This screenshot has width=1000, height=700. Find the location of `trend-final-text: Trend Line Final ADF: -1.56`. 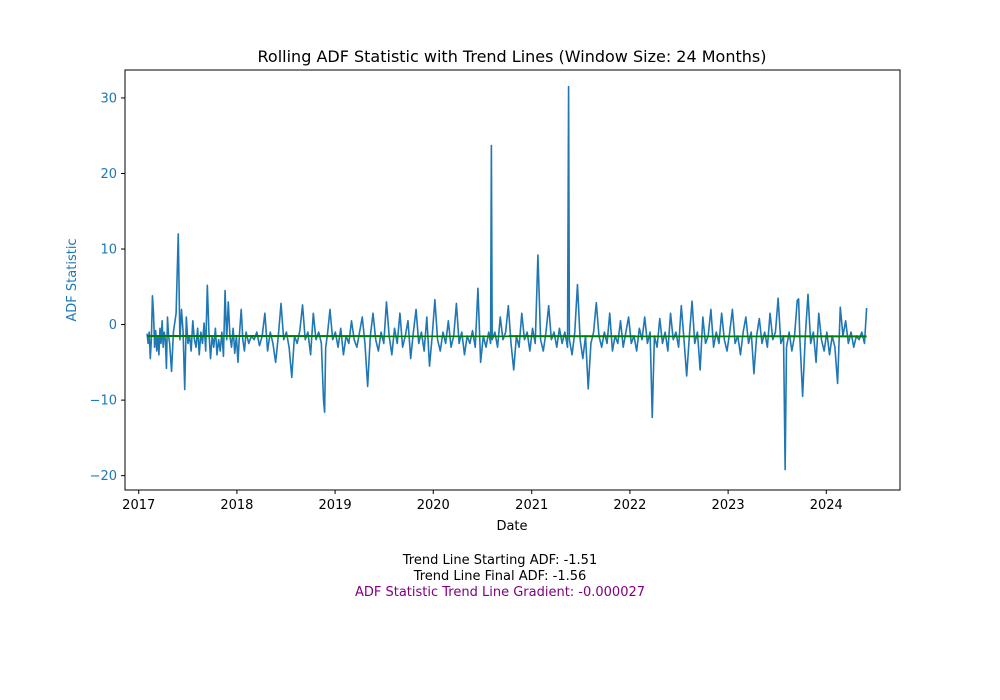

trend-final-text: Trend Line Final ADF: -1.56 is located at coordinates (500, 576).